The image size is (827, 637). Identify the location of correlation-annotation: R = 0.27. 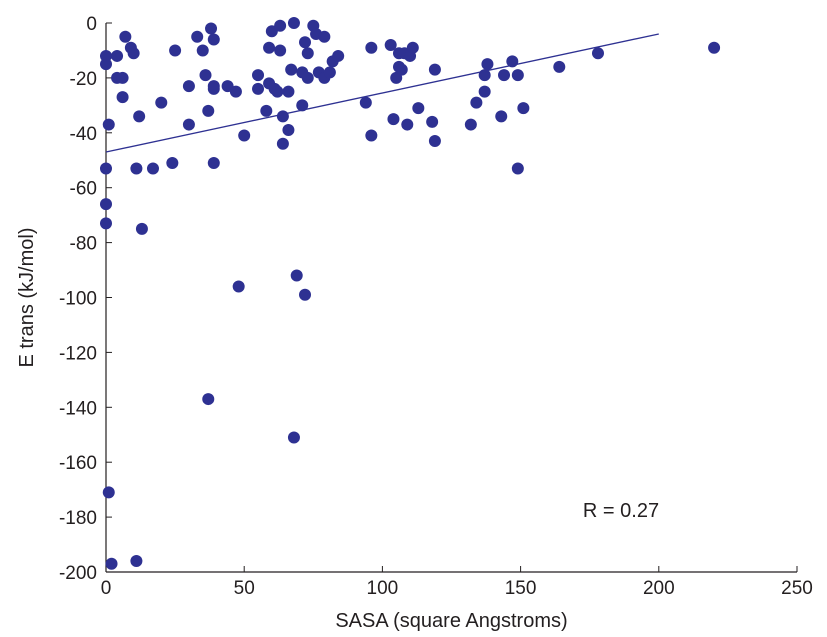
(621, 511).